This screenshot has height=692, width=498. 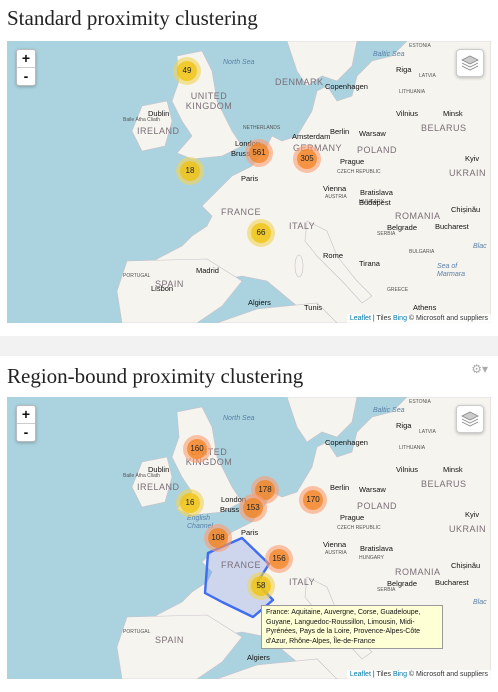 What do you see at coordinates (302, 226) in the screenshot?
I see `italy-label: ITALY` at bounding box center [302, 226].